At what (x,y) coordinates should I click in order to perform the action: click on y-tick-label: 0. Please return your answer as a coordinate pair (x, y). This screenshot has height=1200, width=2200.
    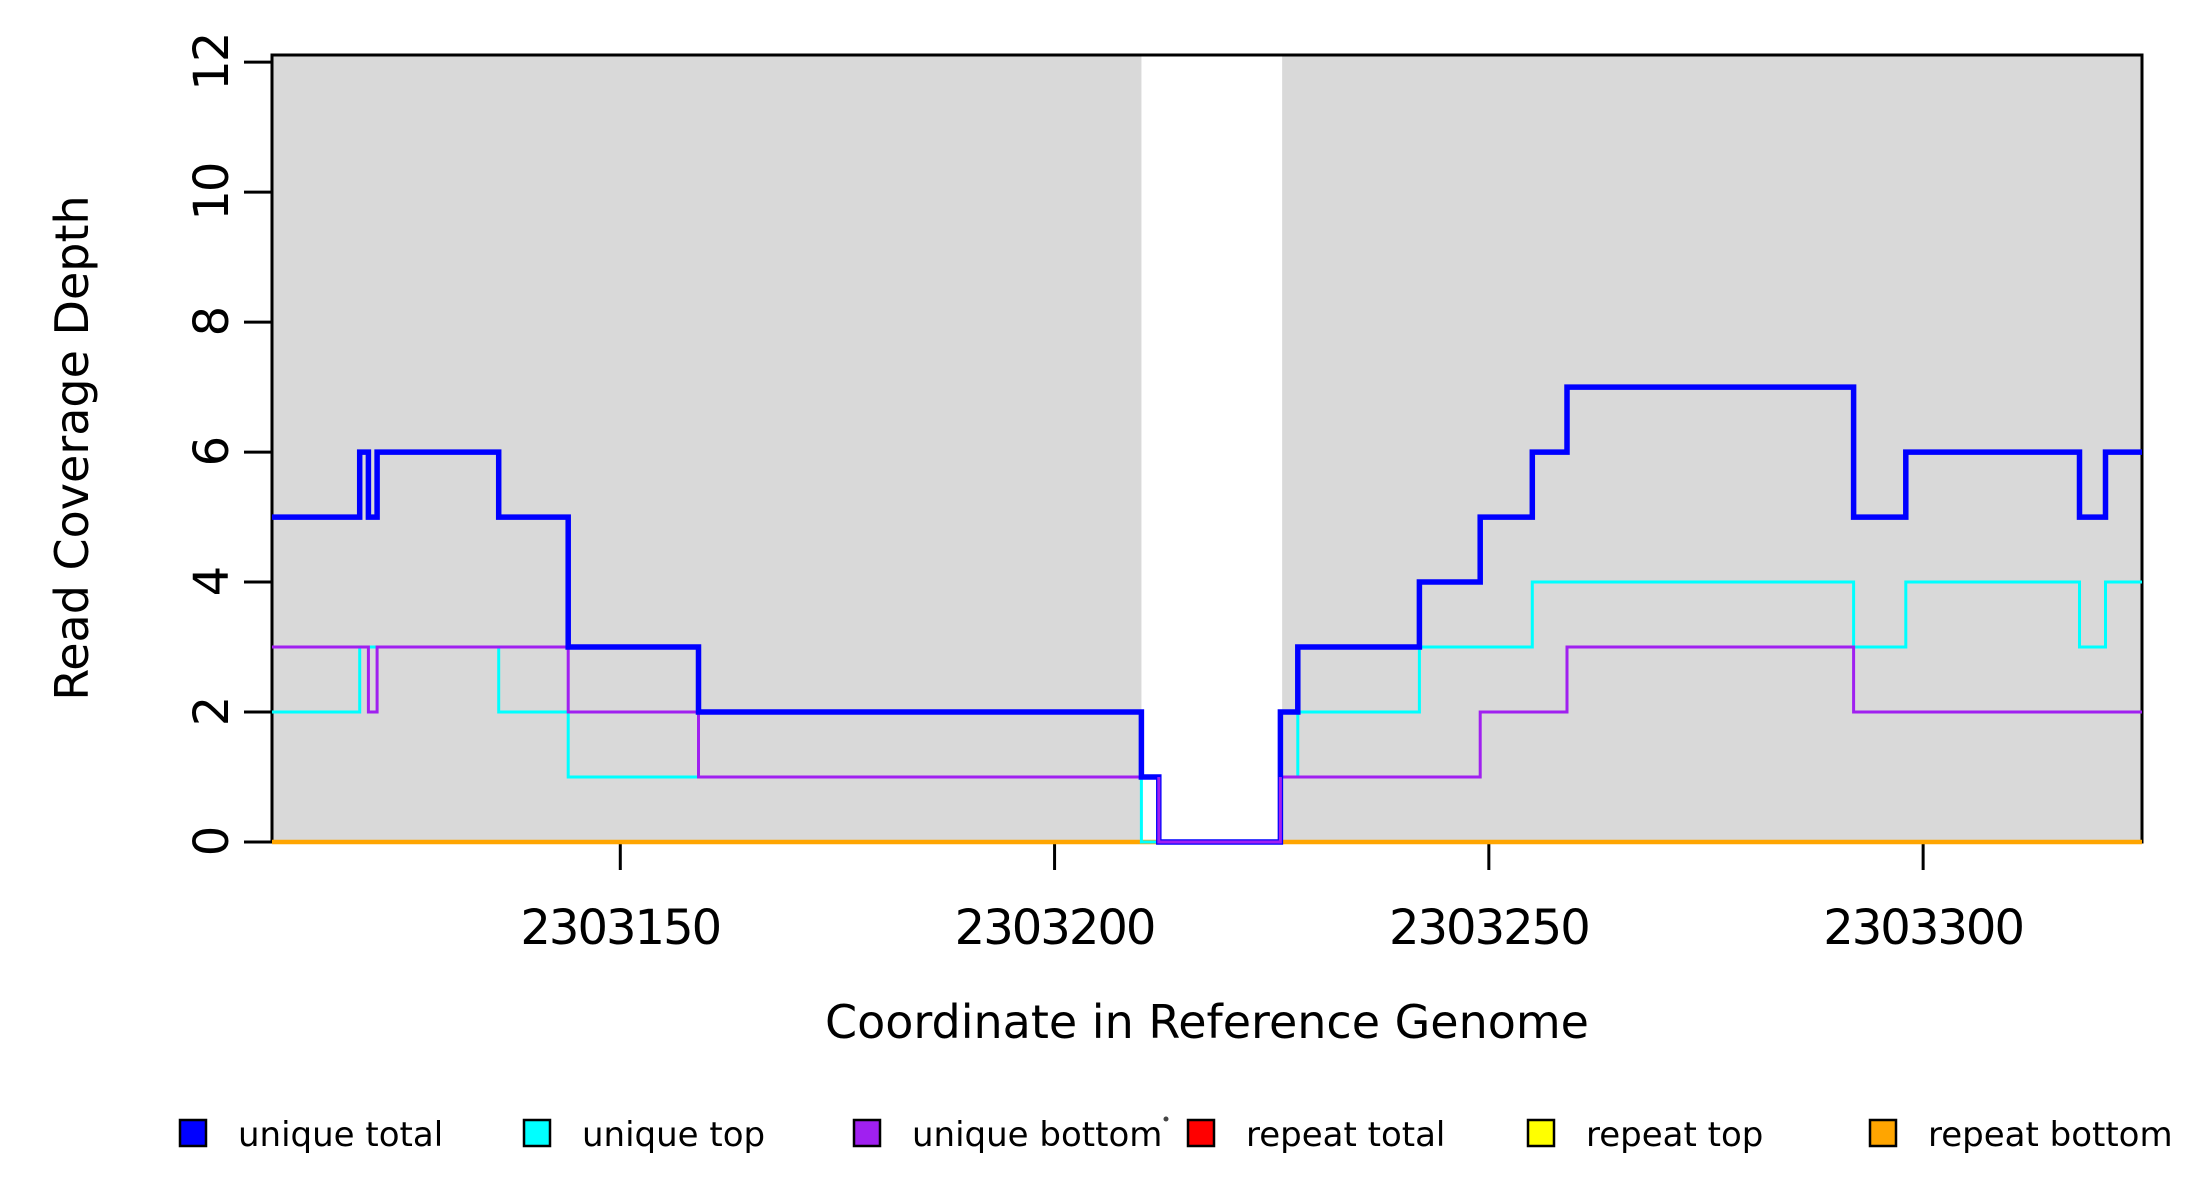
    Looking at the image, I should click on (212, 842).